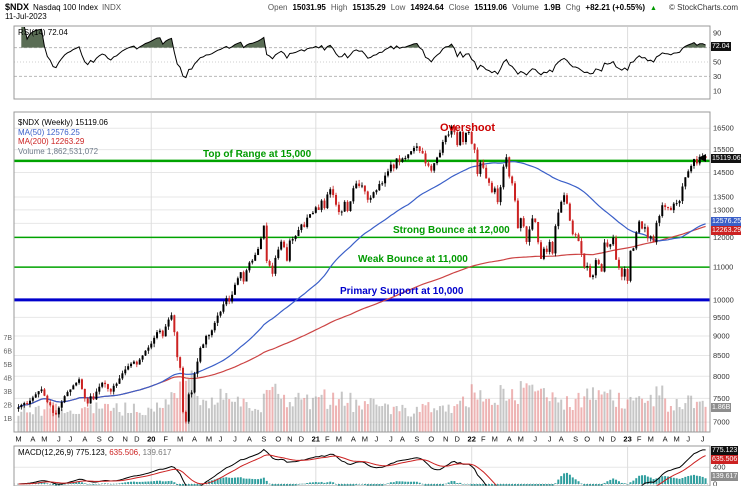 This screenshot has width=741, height=486. Describe the element at coordinates (398, 7) in the screenshot. I see `quote-low-label: Low` at that location.